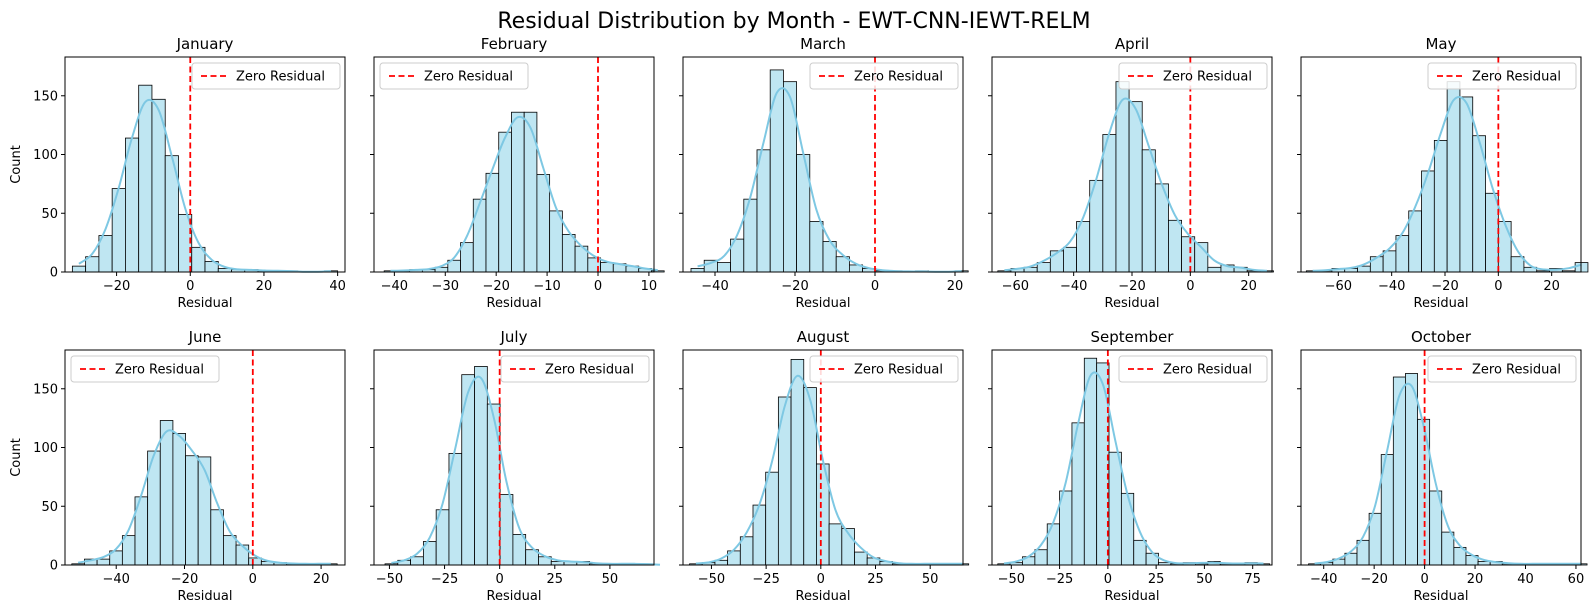 Image resolution: width=1589 pixels, height=616 pixels. What do you see at coordinates (49, 507) in the screenshot?
I see `y-tick-label: 50` at bounding box center [49, 507].